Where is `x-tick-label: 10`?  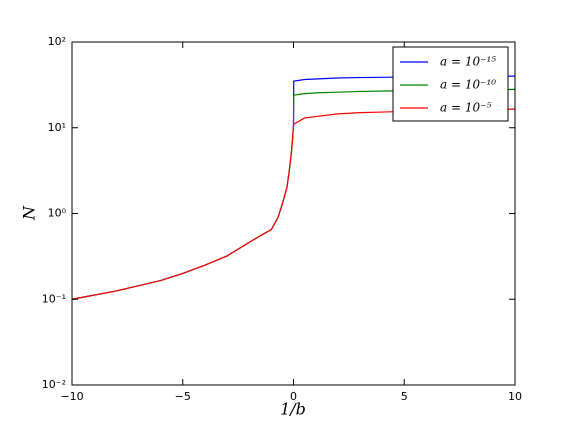
x-tick-label: 10 is located at coordinates (515, 396).